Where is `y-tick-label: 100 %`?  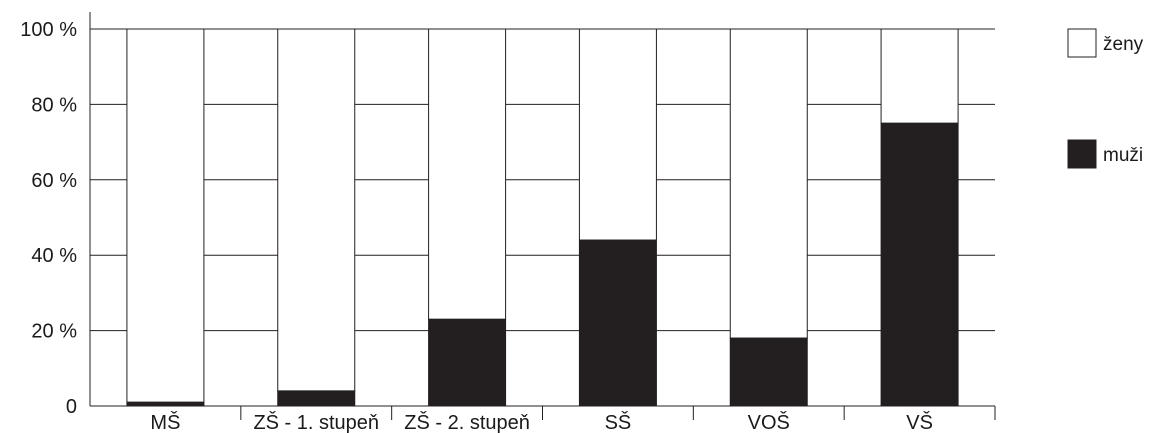 y-tick-label: 100 % is located at coordinates (48, 30).